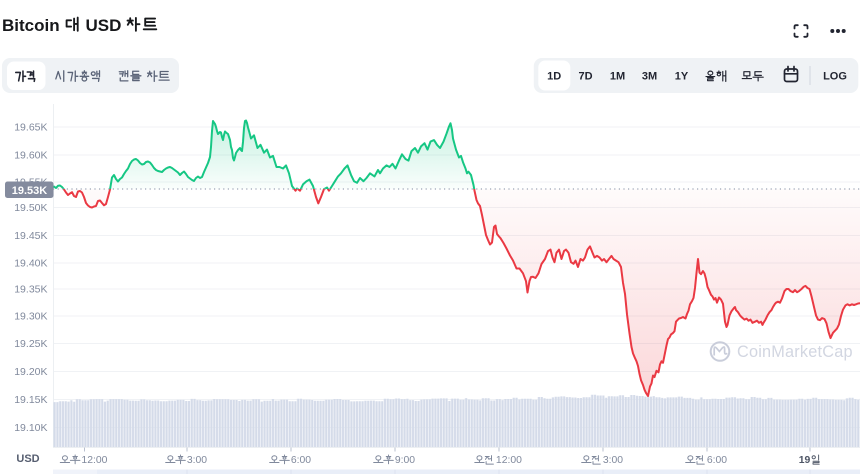  What do you see at coordinates (30, 208) in the screenshot?
I see `svg-text: 19.50K` at bounding box center [30, 208].